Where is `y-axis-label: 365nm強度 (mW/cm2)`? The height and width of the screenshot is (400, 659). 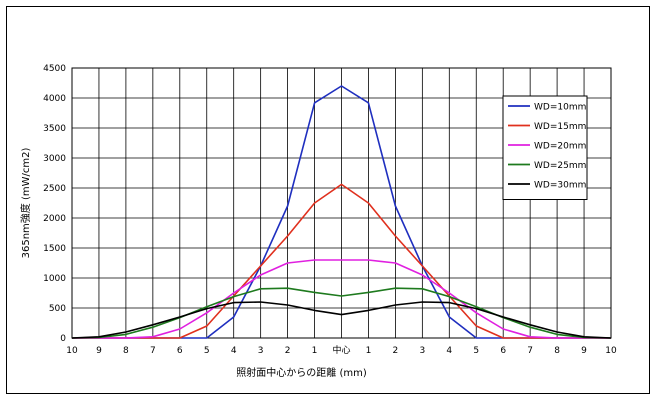 y-axis-label: 365nm強度 (mW/cm2) is located at coordinates (25, 203).